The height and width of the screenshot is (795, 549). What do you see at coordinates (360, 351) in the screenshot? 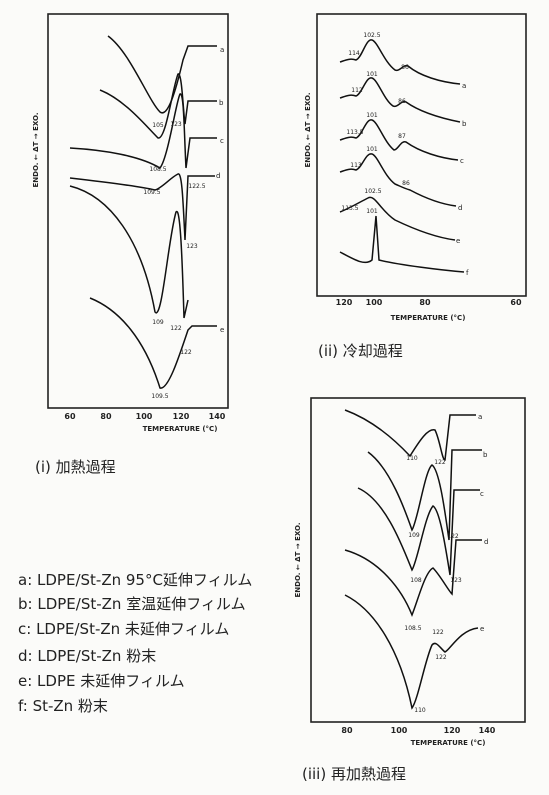
I see `caption: (ii) 冷却過程` at bounding box center [360, 351].